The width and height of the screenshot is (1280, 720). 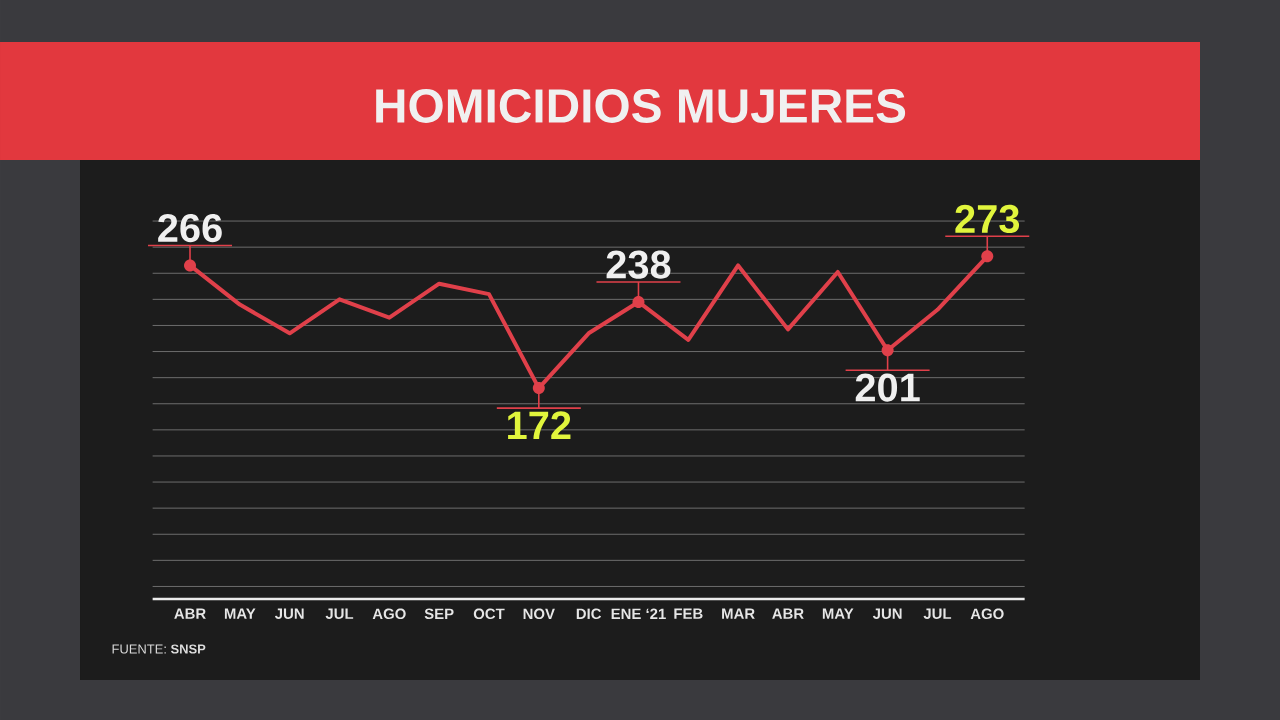 What do you see at coordinates (641, 106) in the screenshot?
I see `chart-title: HOMICIDIOS MUJERES` at bounding box center [641, 106].